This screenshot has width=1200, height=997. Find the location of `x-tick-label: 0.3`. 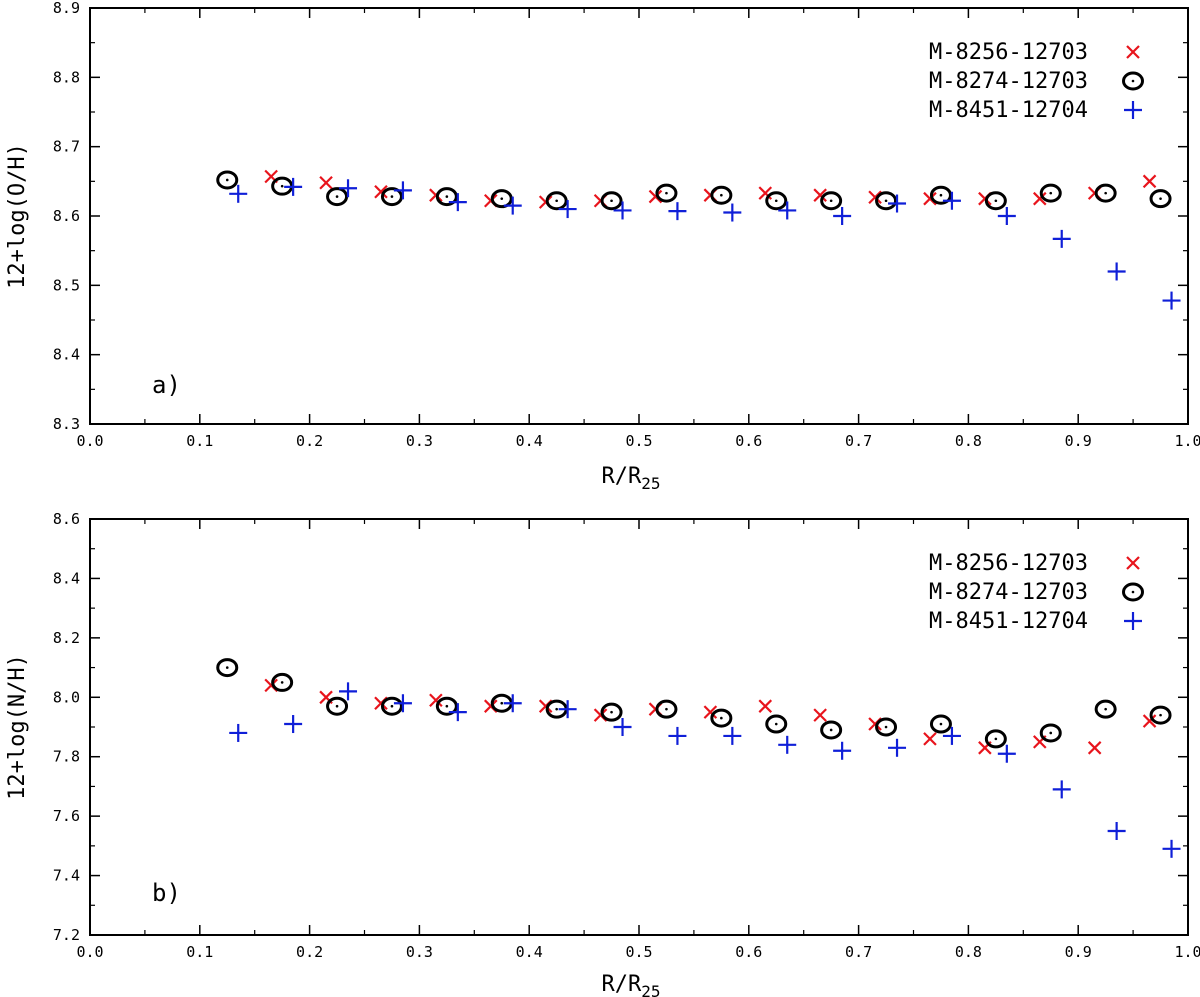

x-tick-label: 0.3 is located at coordinates (419, 952).